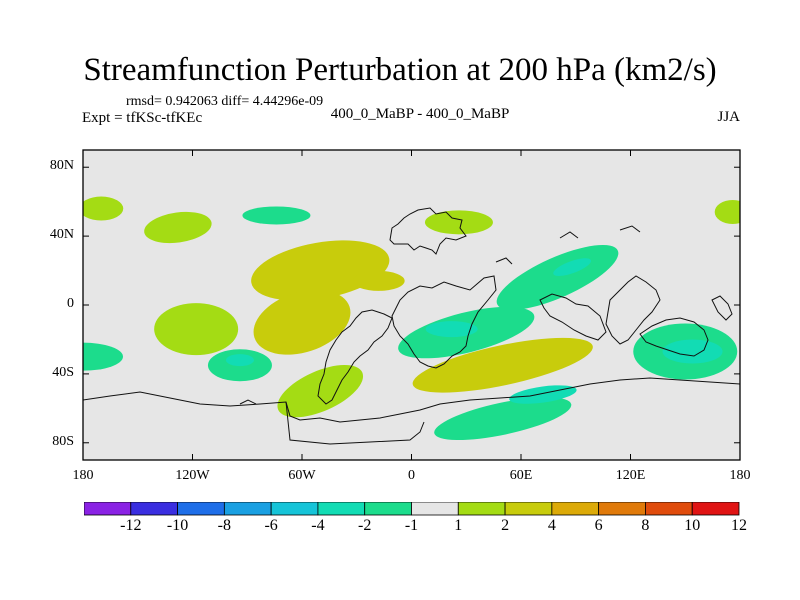 This screenshot has width=800, height=600. I want to click on colorbar-label-0: -12, so click(131, 525).